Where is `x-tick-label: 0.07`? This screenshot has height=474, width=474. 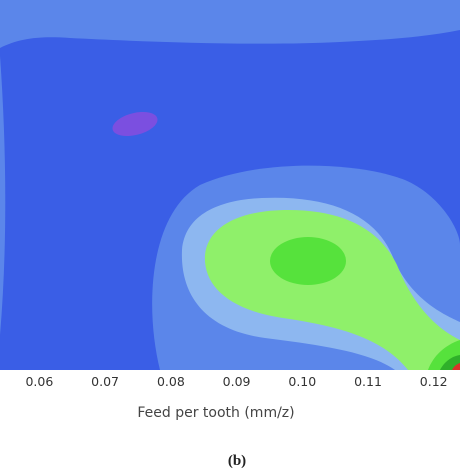
x-tick-label: 0.07 is located at coordinates (105, 381).